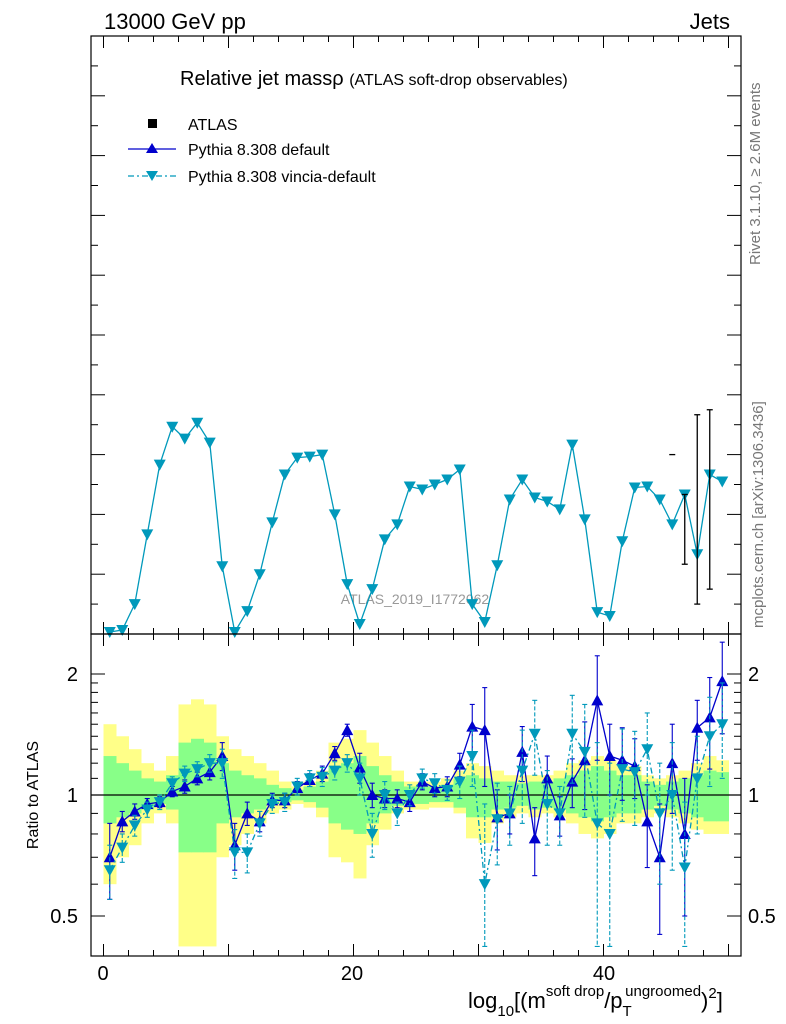  What do you see at coordinates (755, 174) in the screenshot?
I see `rivet-label: Rivet 3.1.10, ≥ 2.6M events` at bounding box center [755, 174].